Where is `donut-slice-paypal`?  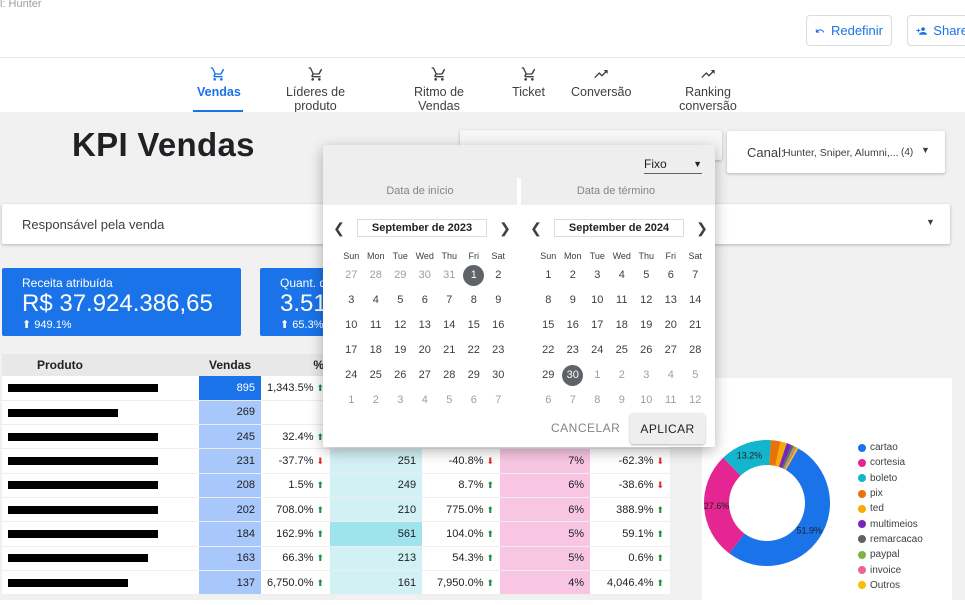 donut-slice-paypal is located at coordinates (789, 457).